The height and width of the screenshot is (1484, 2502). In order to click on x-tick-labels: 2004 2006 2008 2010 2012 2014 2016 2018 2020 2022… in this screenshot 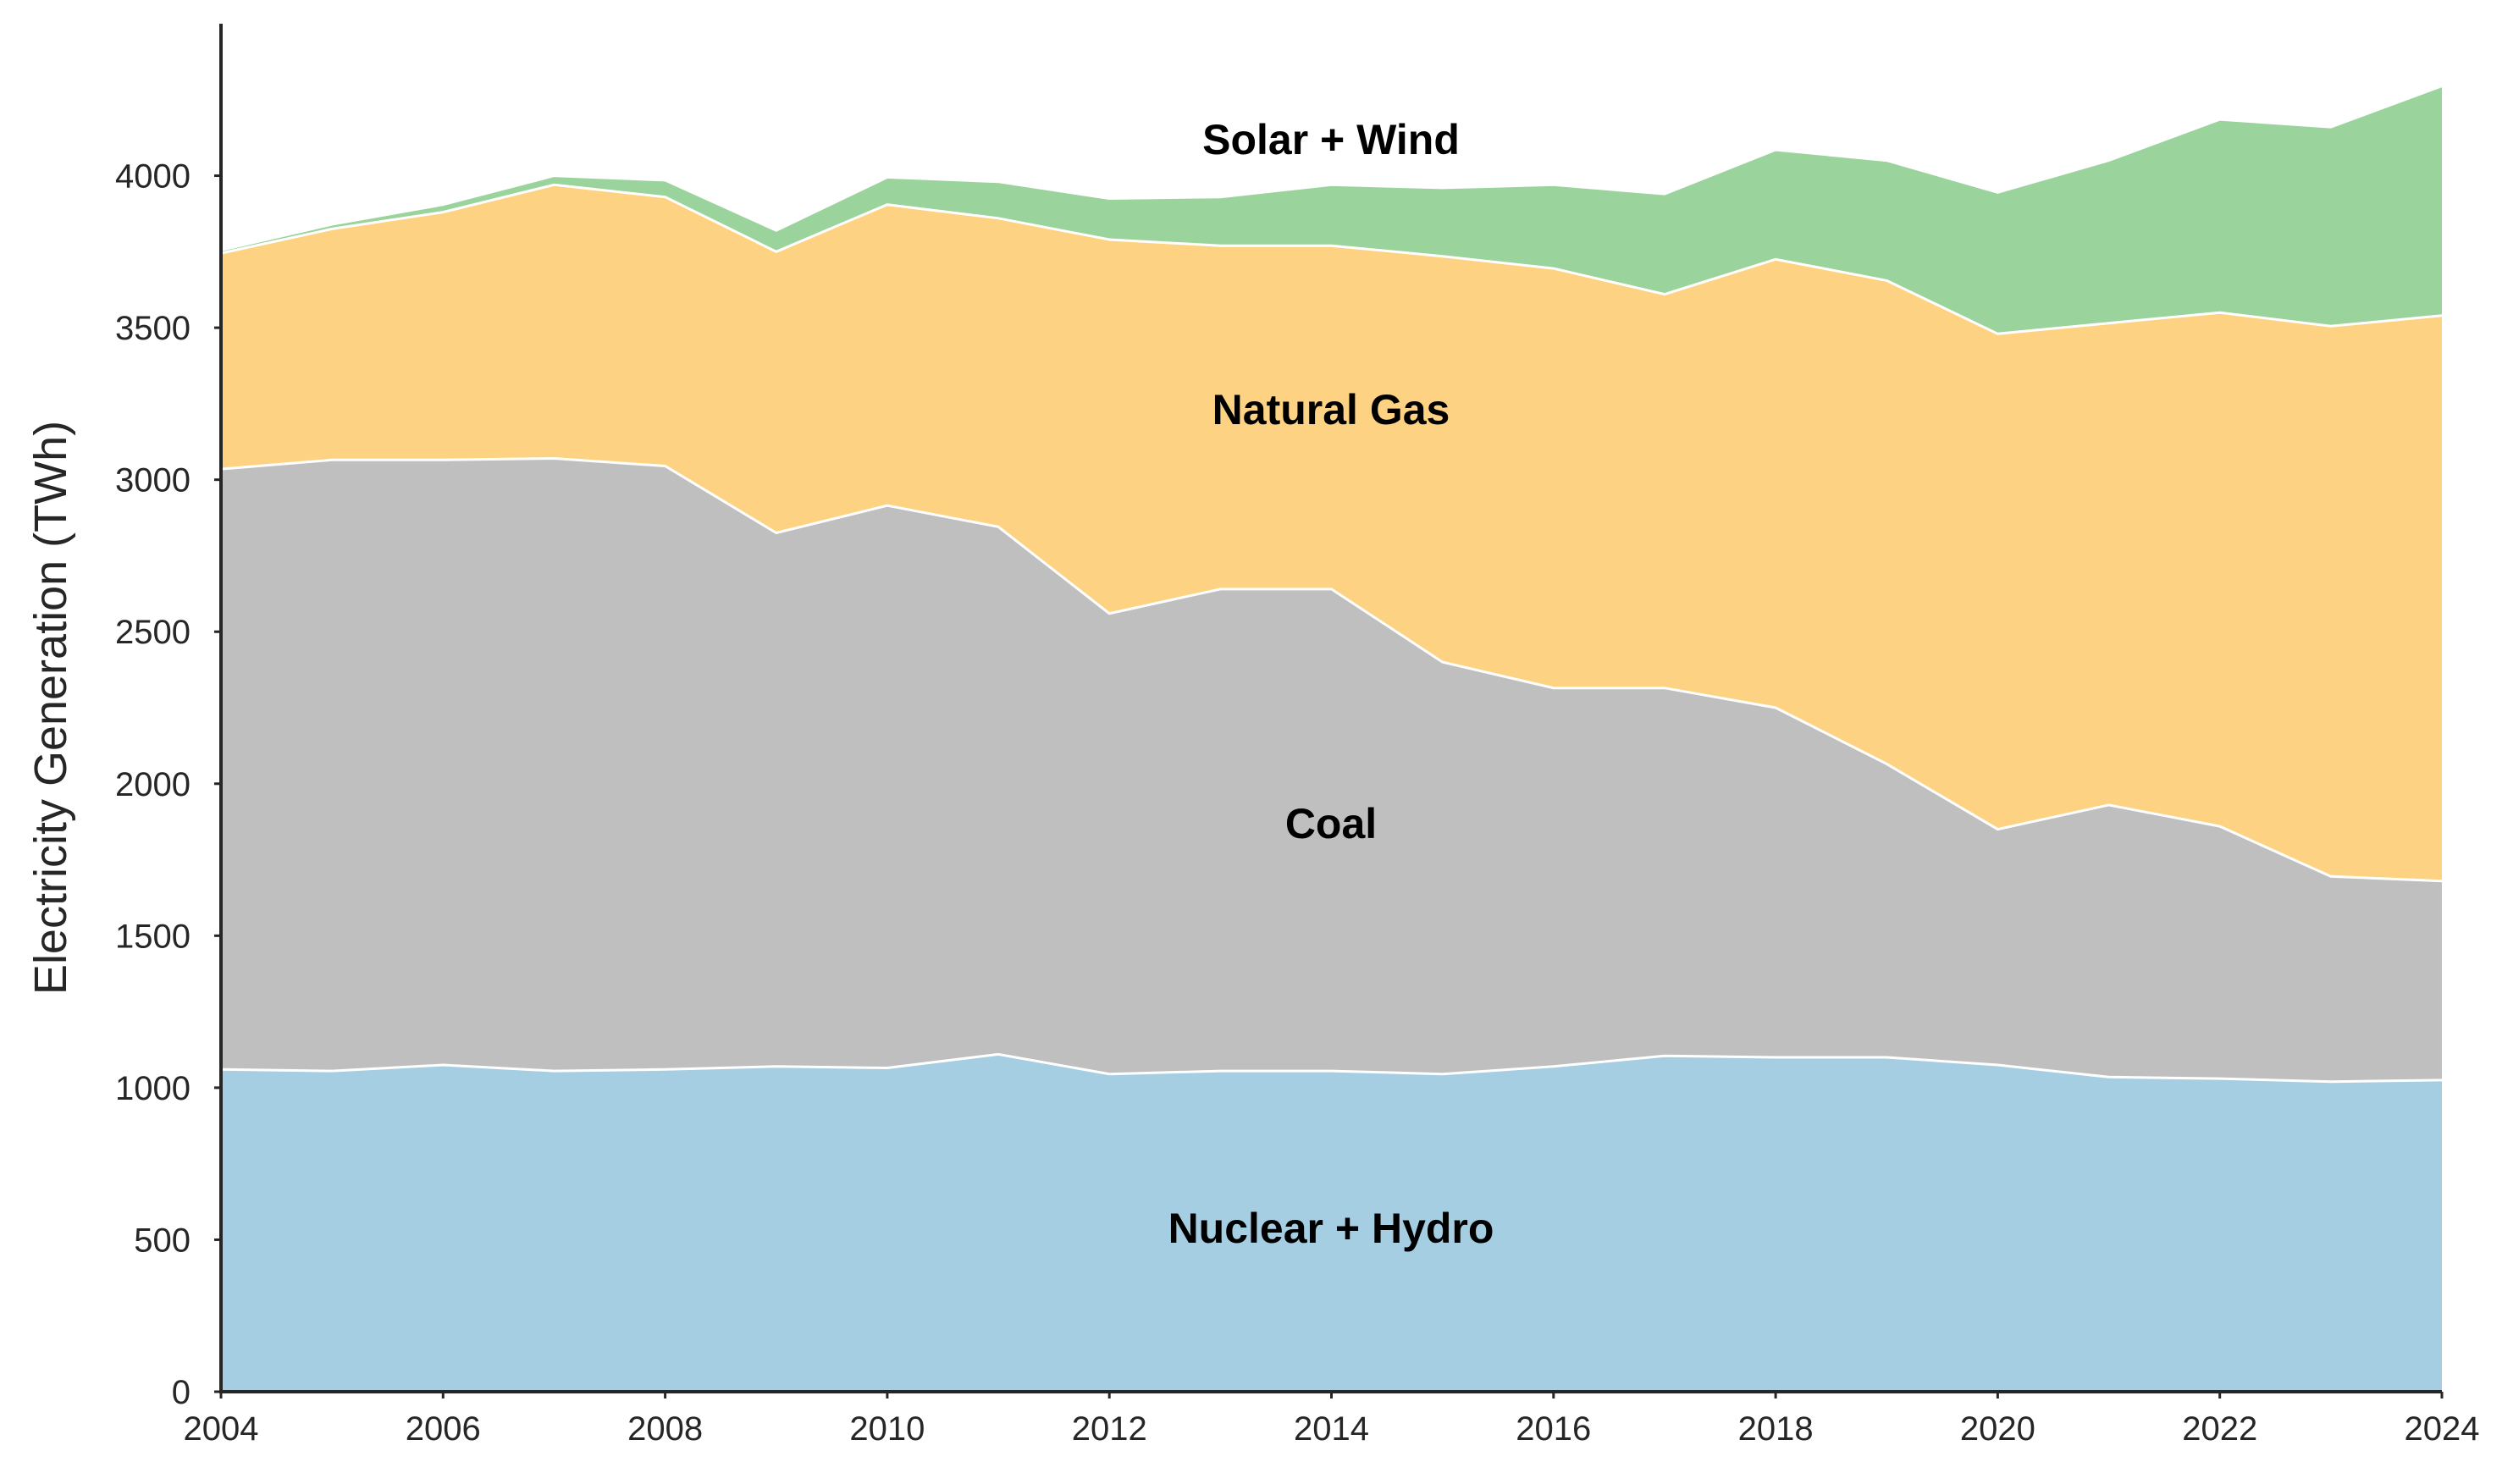, I will do `click(1332, 1420)`.